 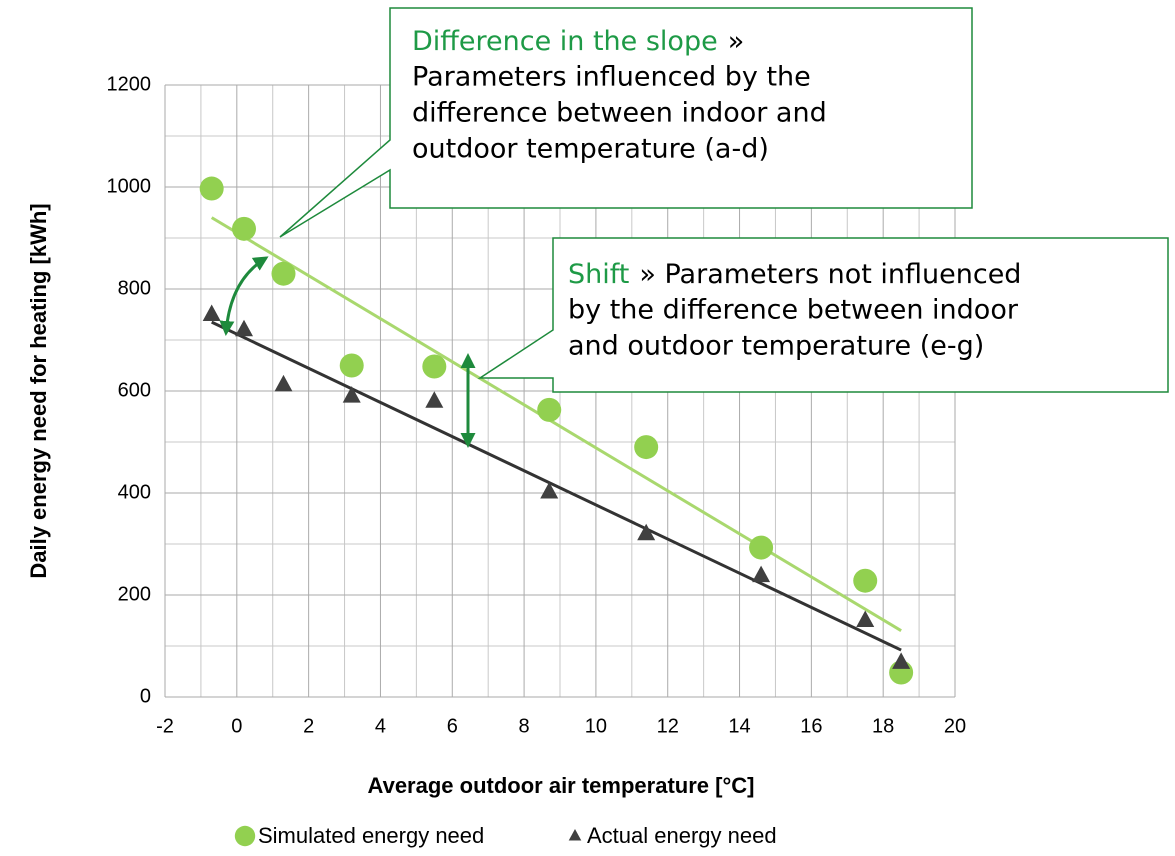 I want to click on annotation-line: and outdoor temperature (e-g), so click(x=776, y=346).